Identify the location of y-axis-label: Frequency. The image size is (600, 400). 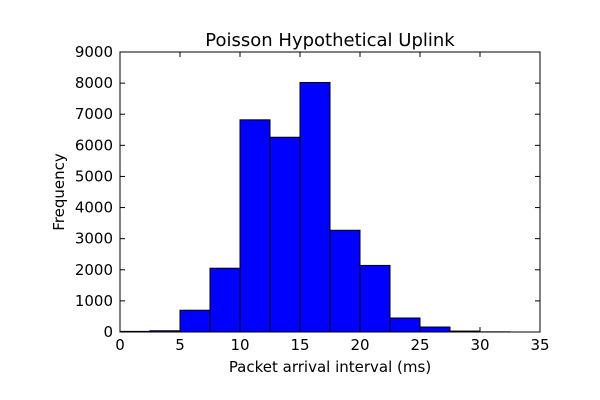
(59, 192).